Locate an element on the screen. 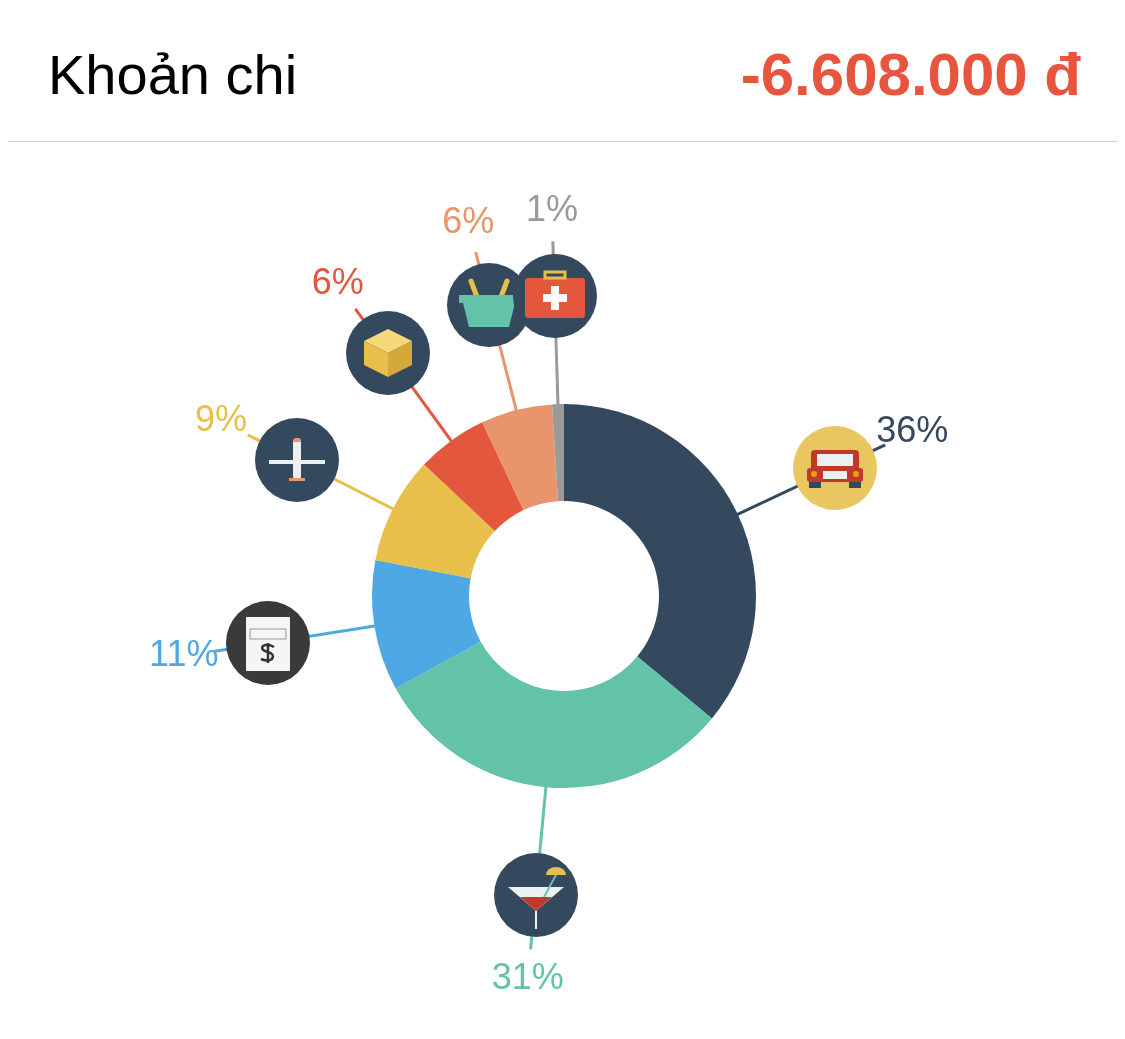 Image resolution: width=1125 pixels, height=1039 pixels. chart-subtitle: -6.608.000 đ is located at coordinates (910, 74).